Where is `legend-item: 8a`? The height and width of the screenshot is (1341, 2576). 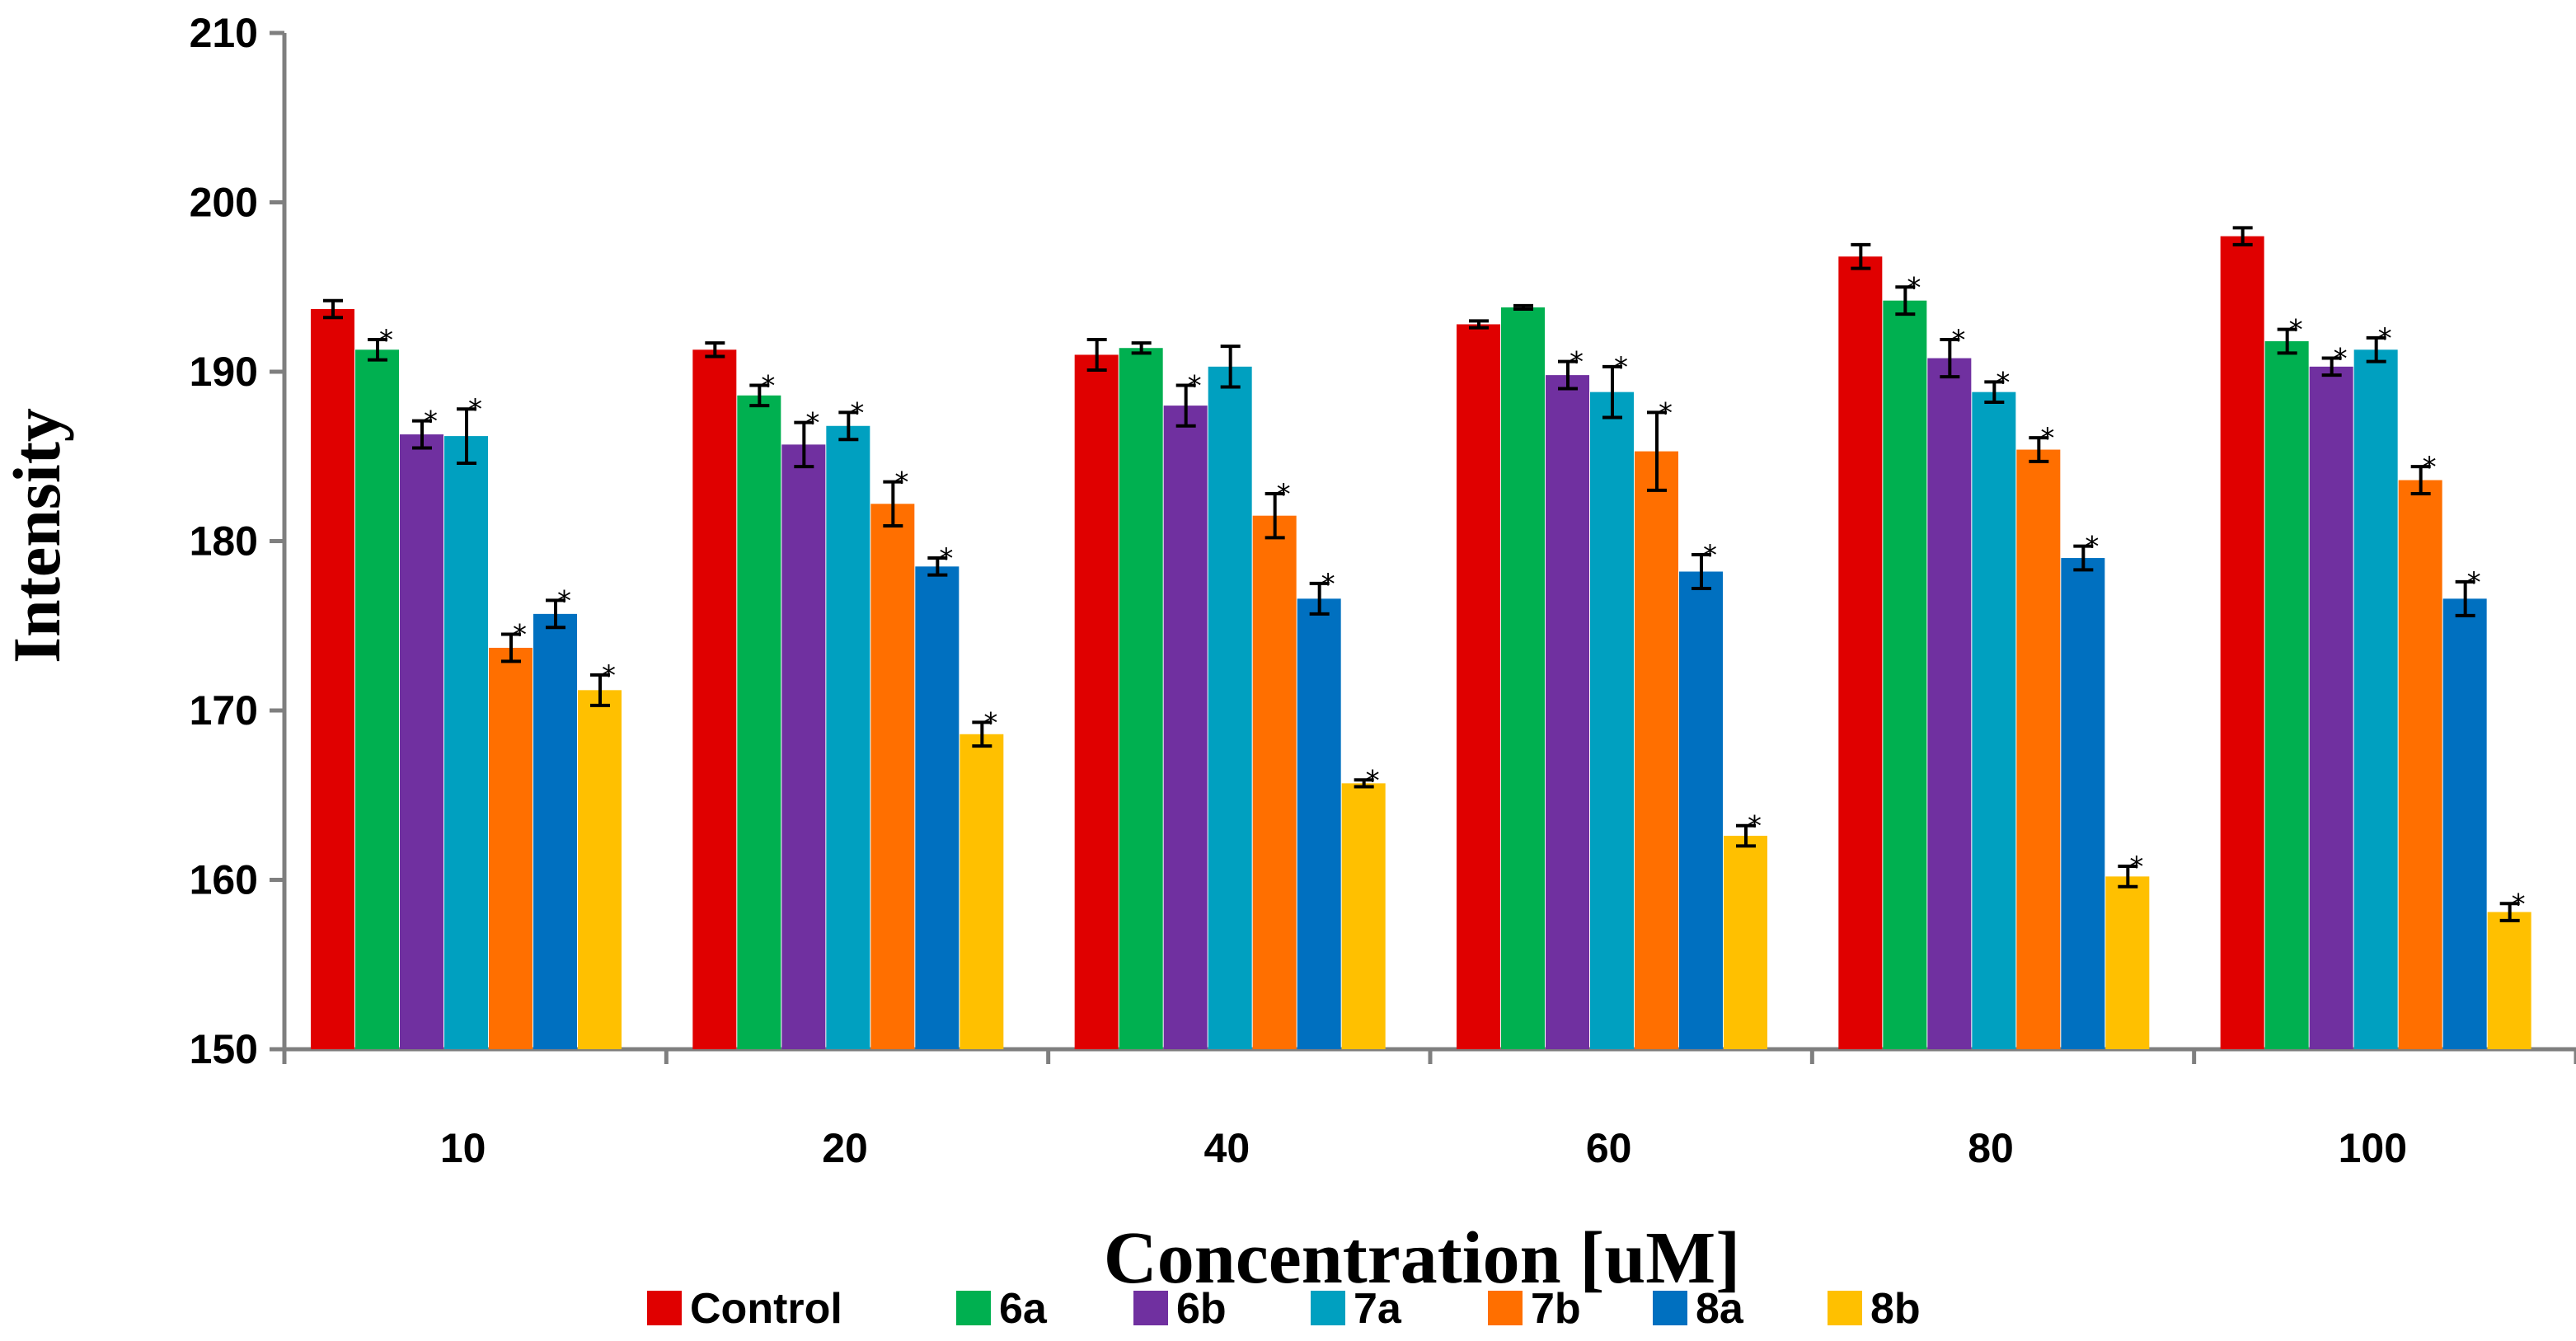
legend-item: 8a is located at coordinates (1699, 1309).